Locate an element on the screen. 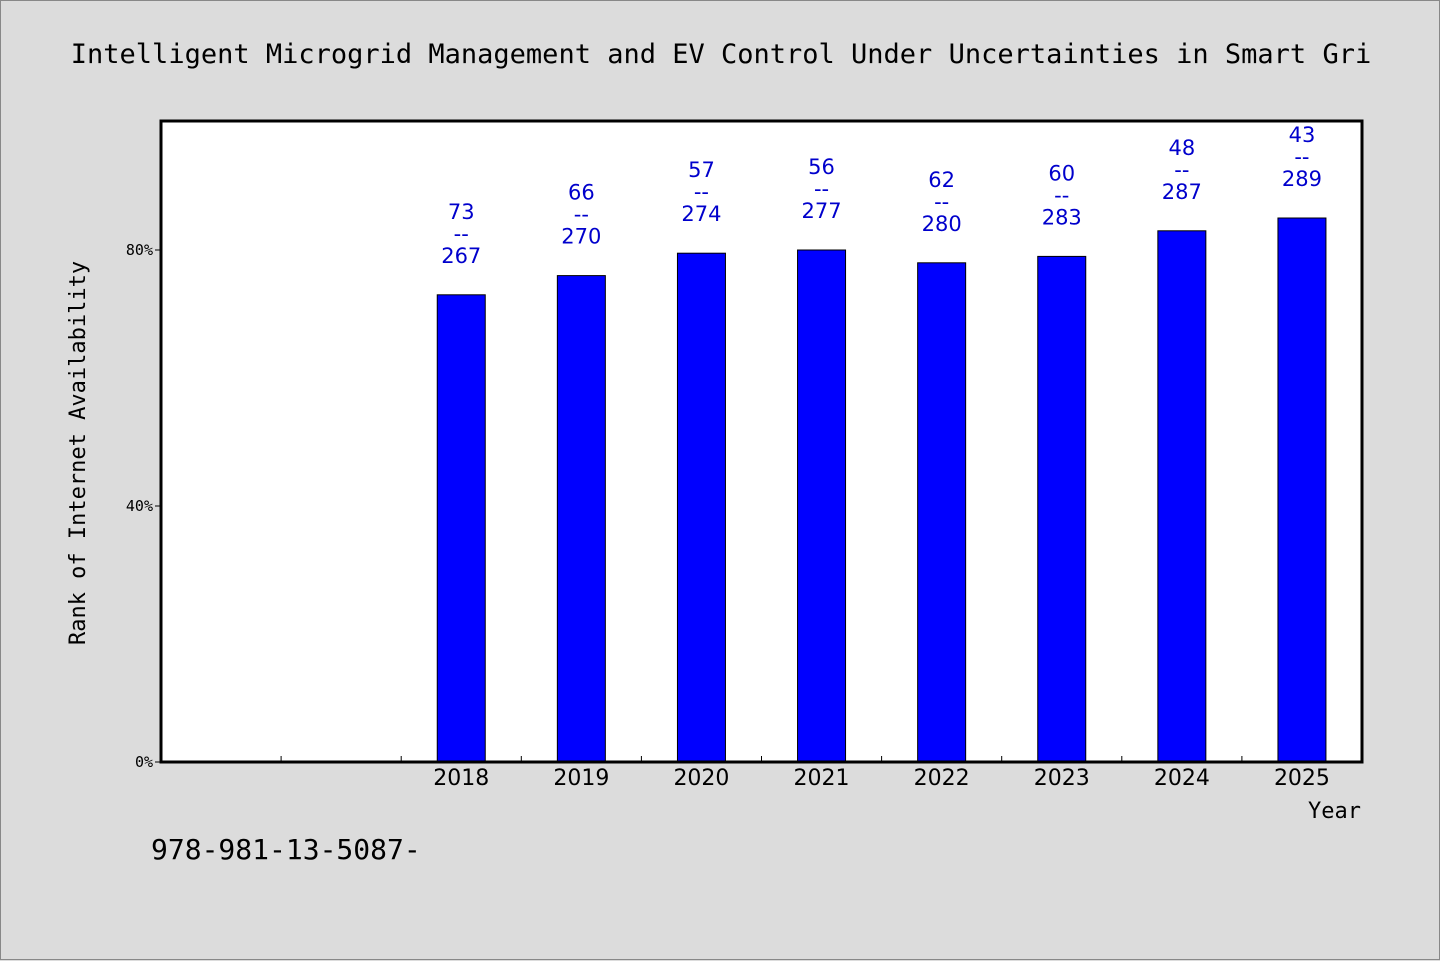 This screenshot has height=961, width=1440. data-label: 277 is located at coordinates (822, 211).